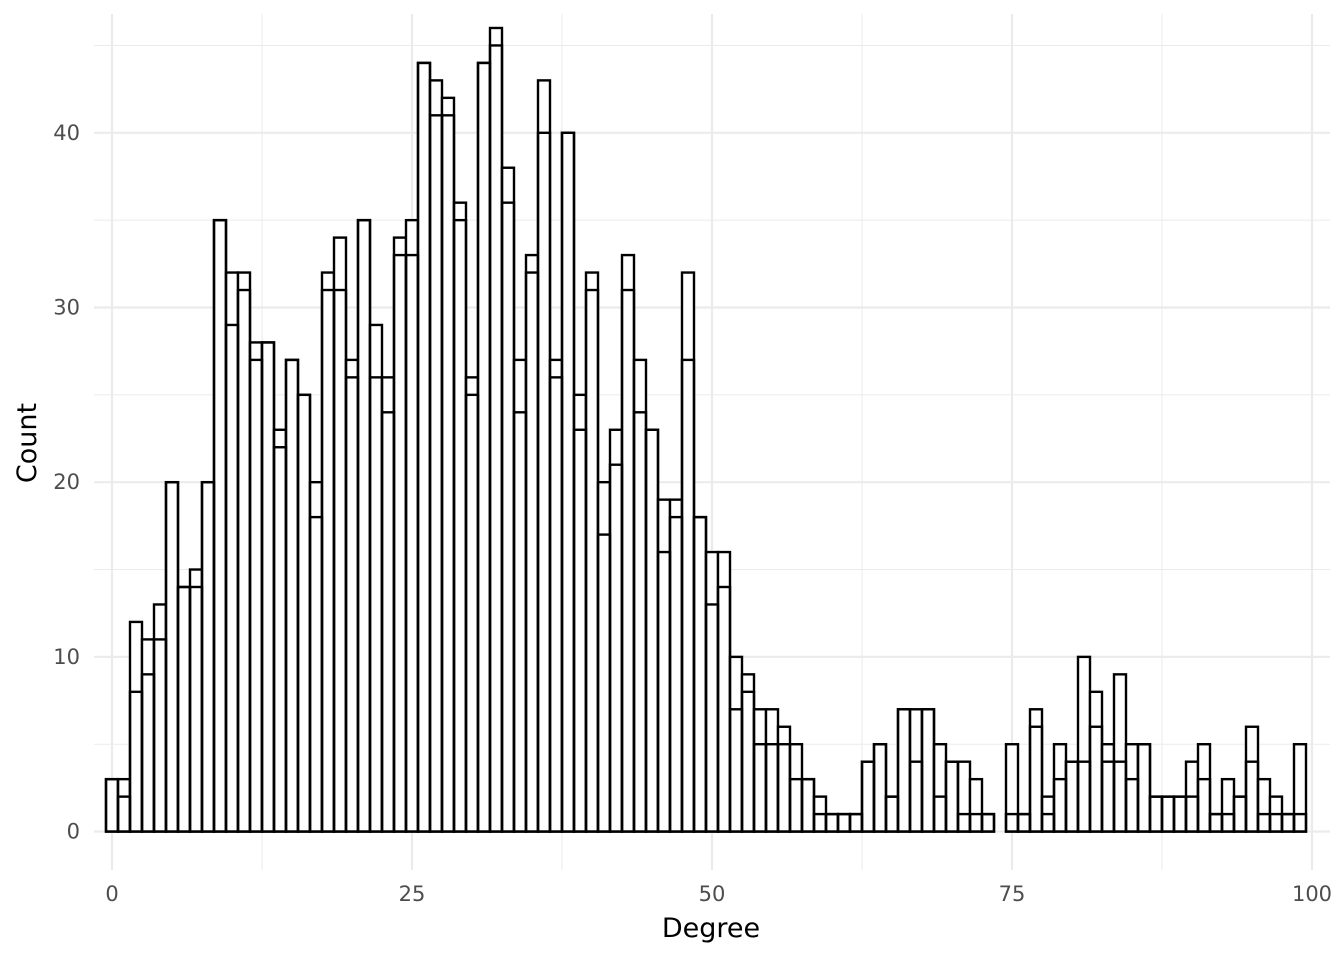  Describe the element at coordinates (712, 894) in the screenshot. I see `x-tick-label: 50` at that location.